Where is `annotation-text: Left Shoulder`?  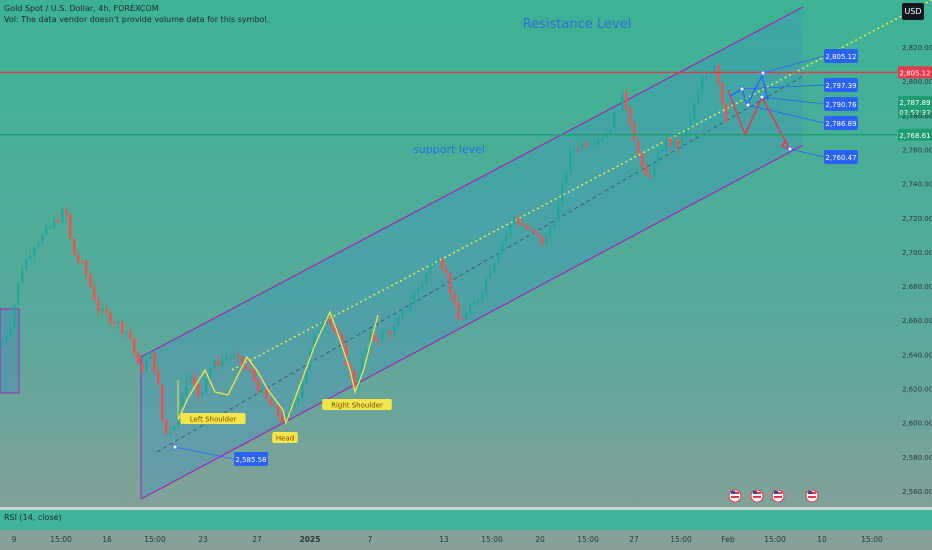
annotation-text: Left Shoulder is located at coordinates (213, 420).